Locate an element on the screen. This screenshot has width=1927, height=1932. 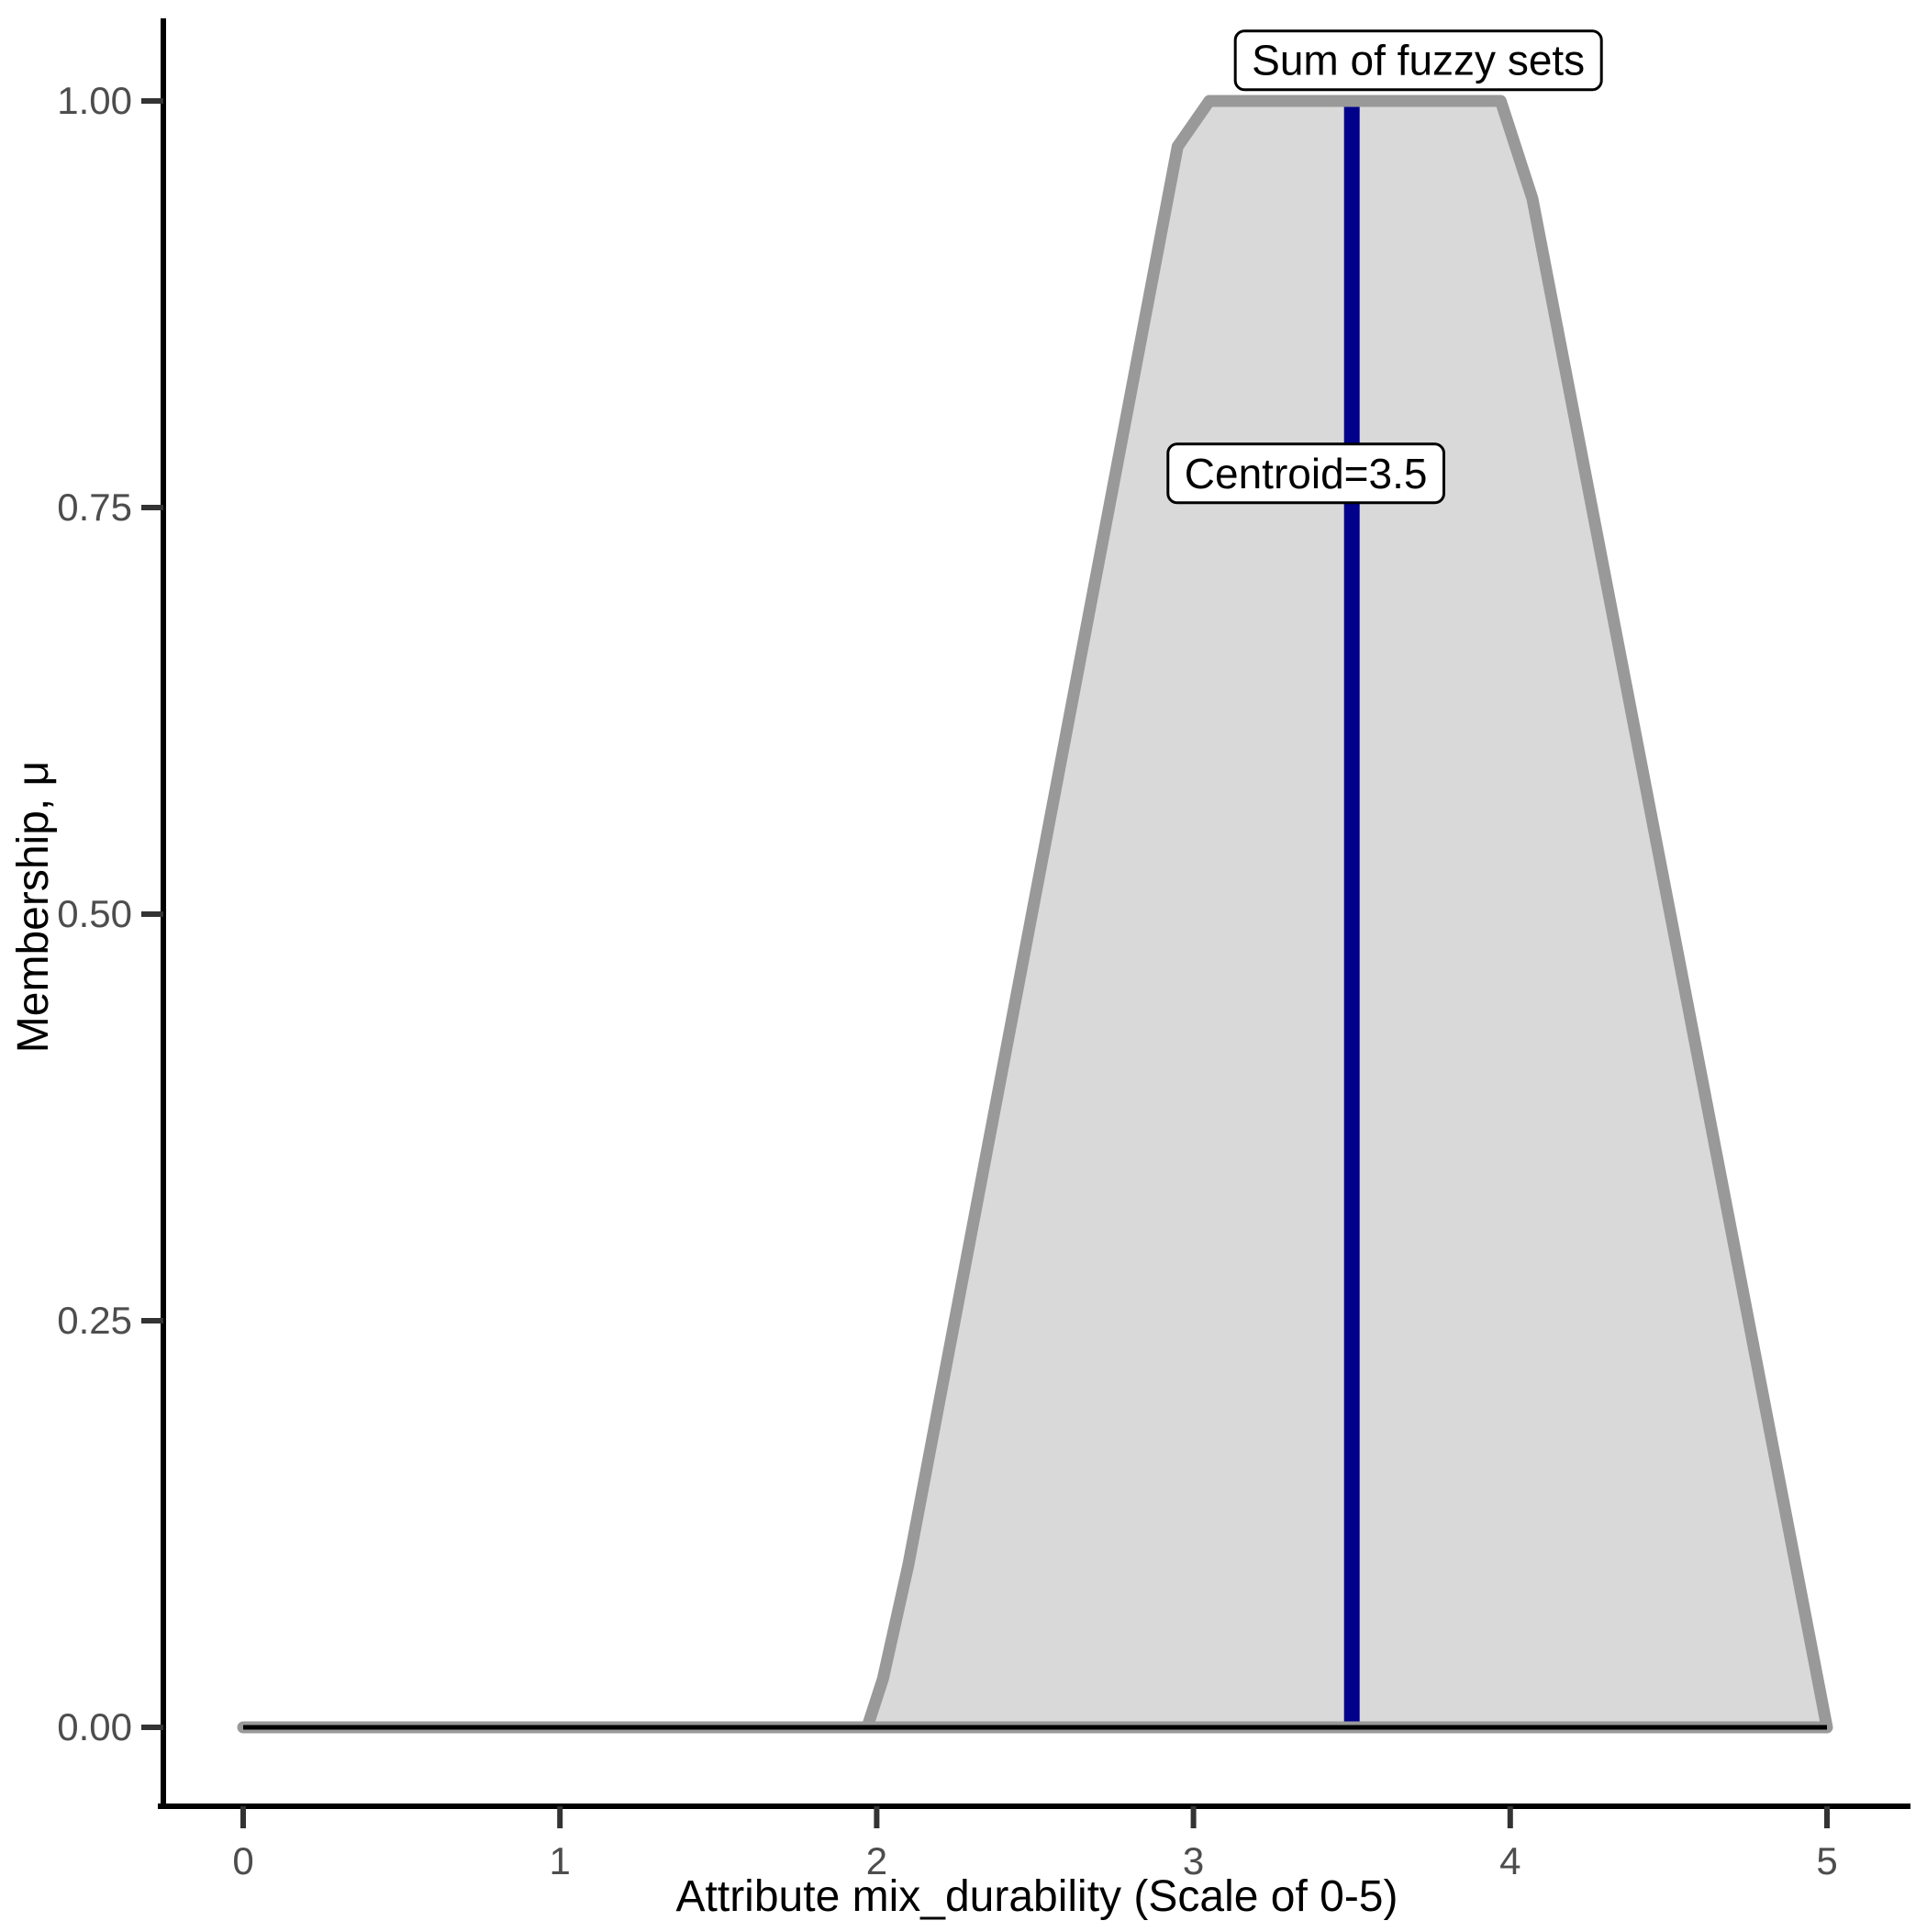
y-tick-label: 1.00 is located at coordinates (94, 100).